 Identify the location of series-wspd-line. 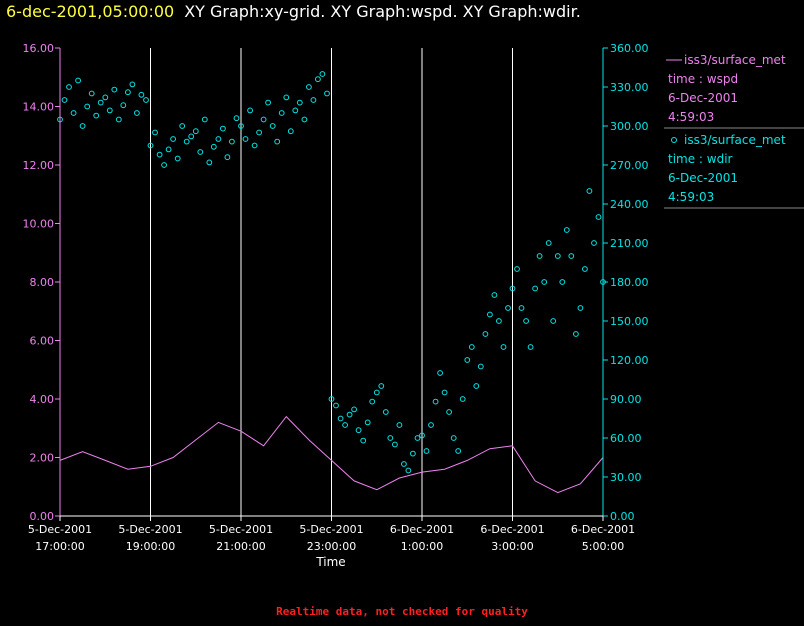
(331, 454).